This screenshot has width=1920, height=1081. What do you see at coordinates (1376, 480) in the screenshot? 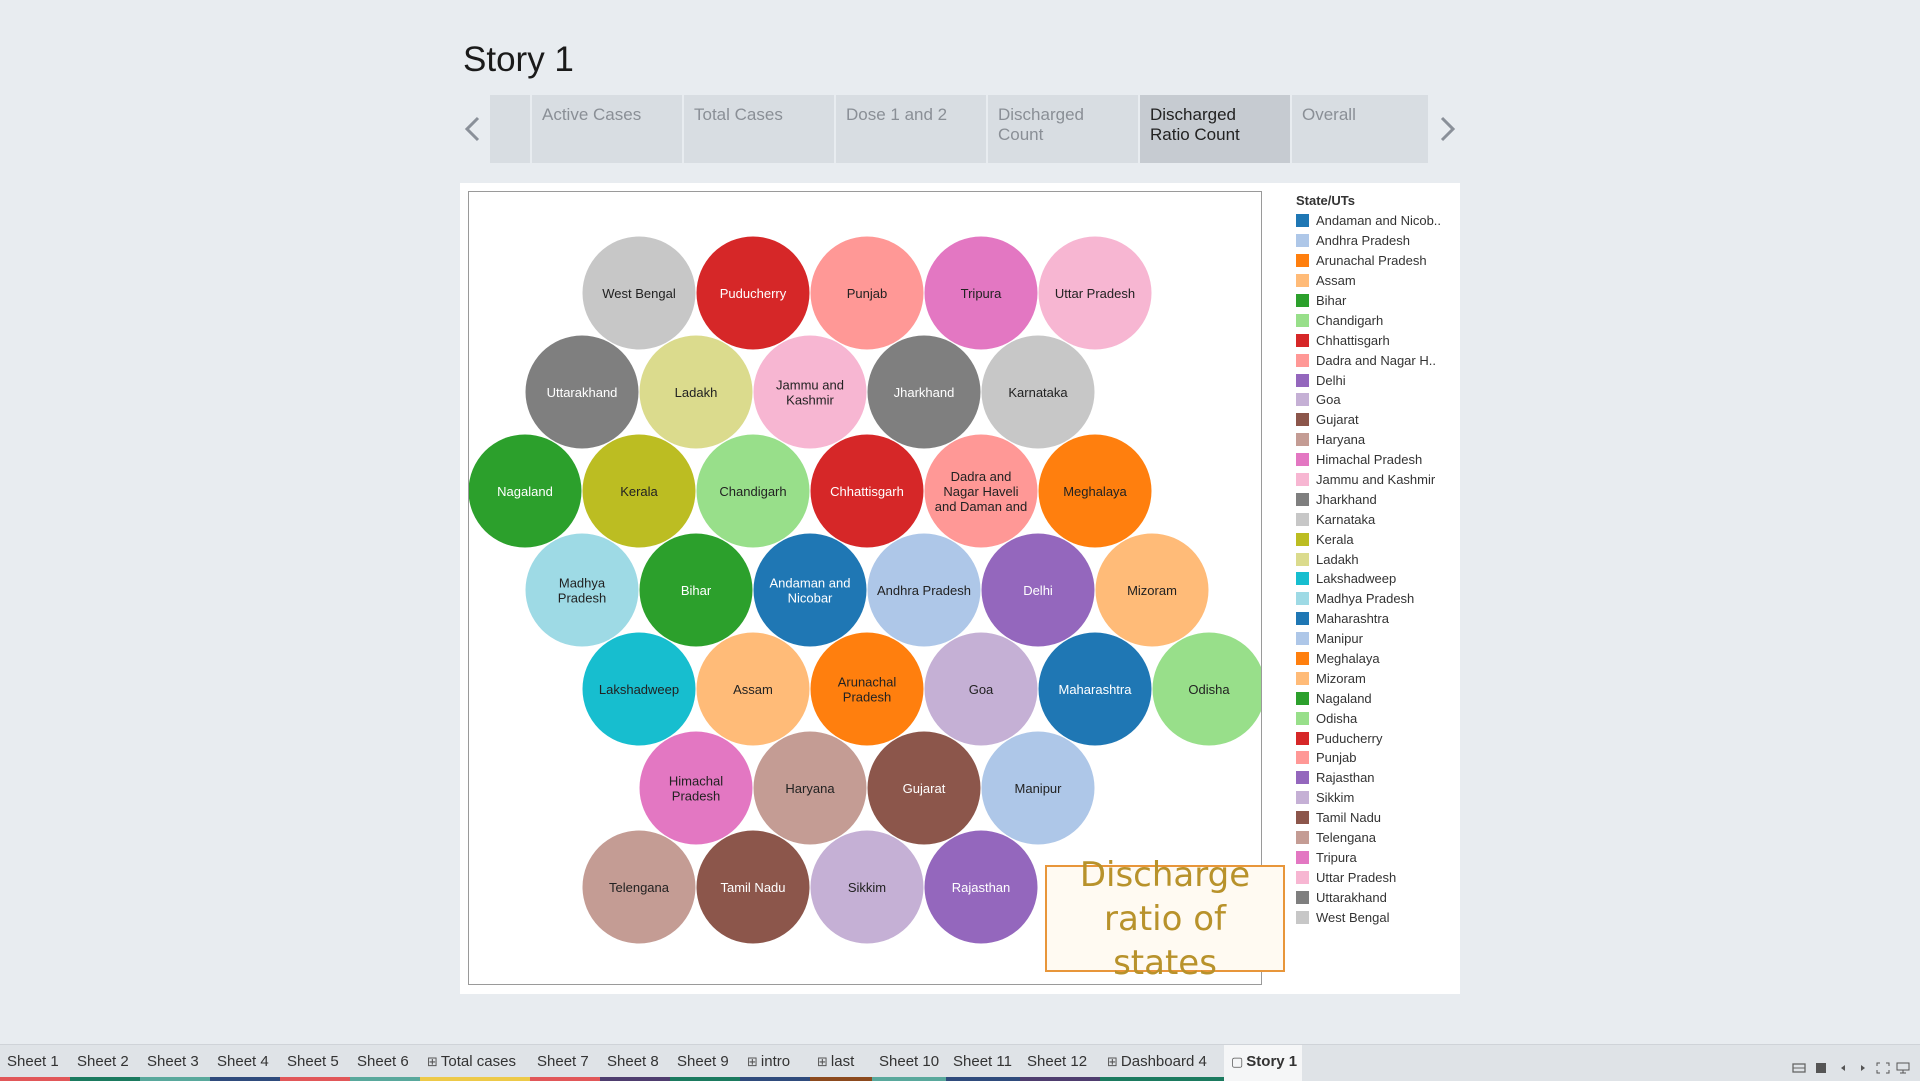
I see `legend-item: Jammu and Kashmir` at bounding box center [1376, 480].